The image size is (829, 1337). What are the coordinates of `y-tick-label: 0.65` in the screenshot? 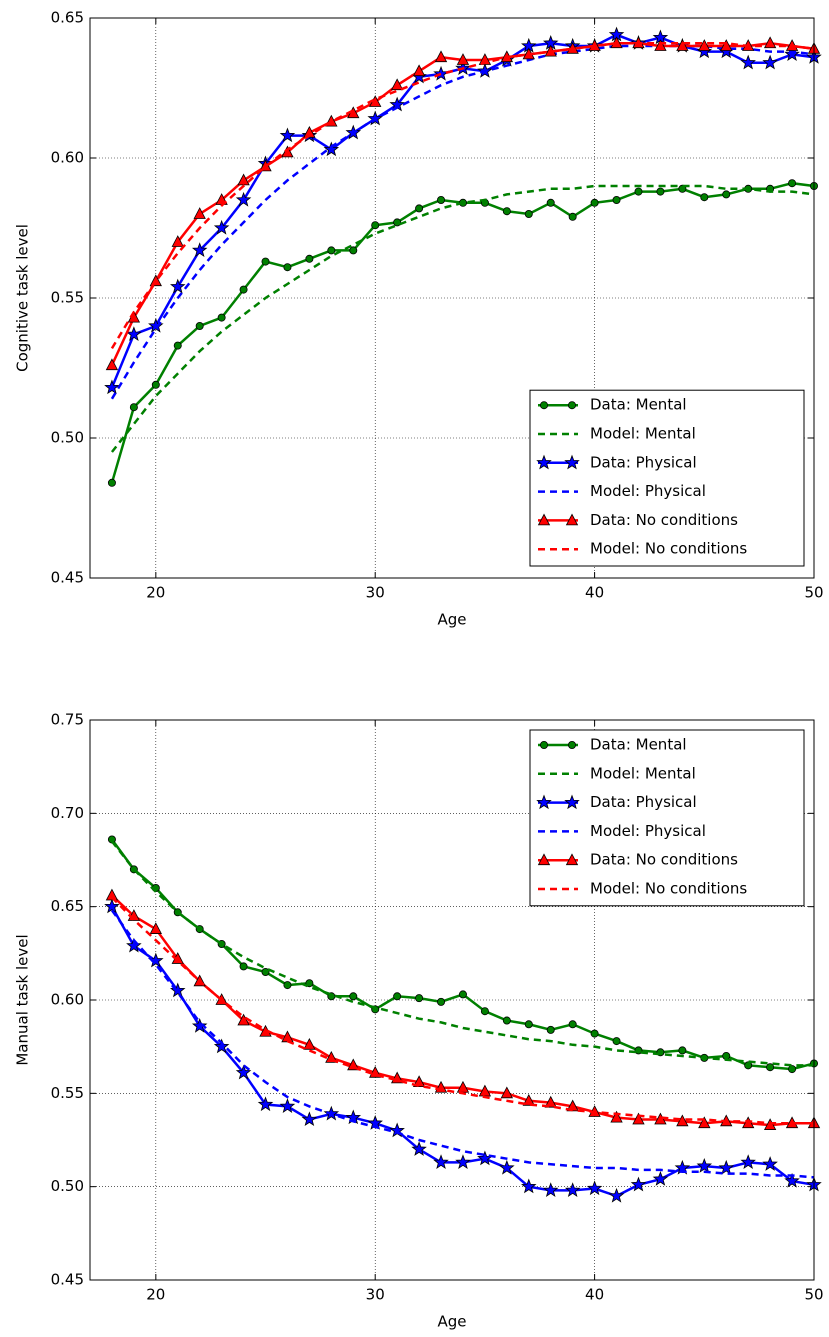 It's located at (67, 906).